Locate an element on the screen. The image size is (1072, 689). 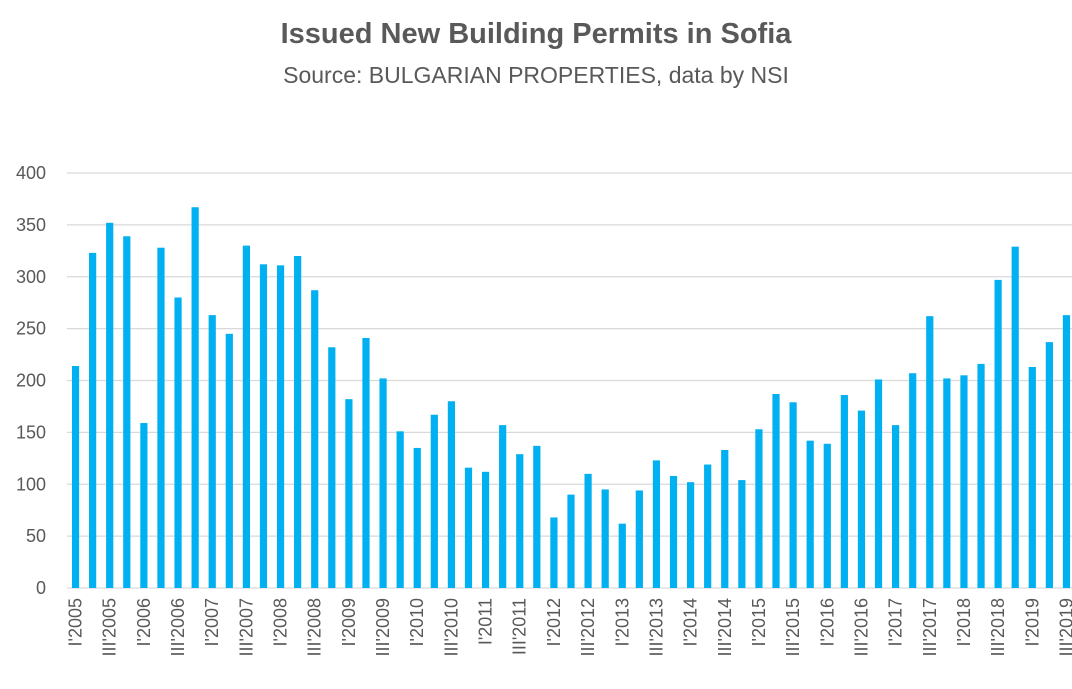
y-tick-label: 350 is located at coordinates (31, 225).